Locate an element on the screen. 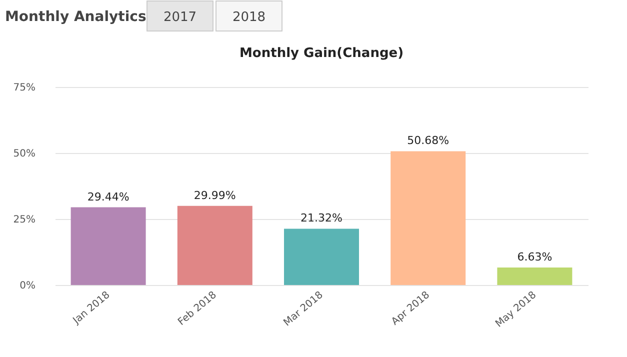 The height and width of the screenshot is (357, 627). text: 2018 is located at coordinates (249, 17).